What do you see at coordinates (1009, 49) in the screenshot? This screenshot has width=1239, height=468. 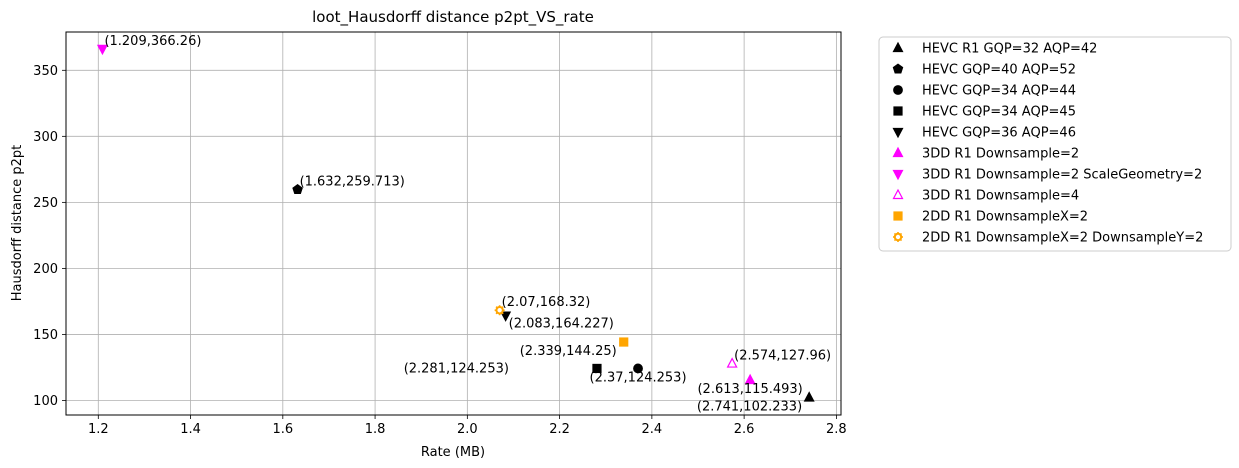 I see `legend-entry-label: HEVC R1 GQP=32 AQP=42` at bounding box center [1009, 49].